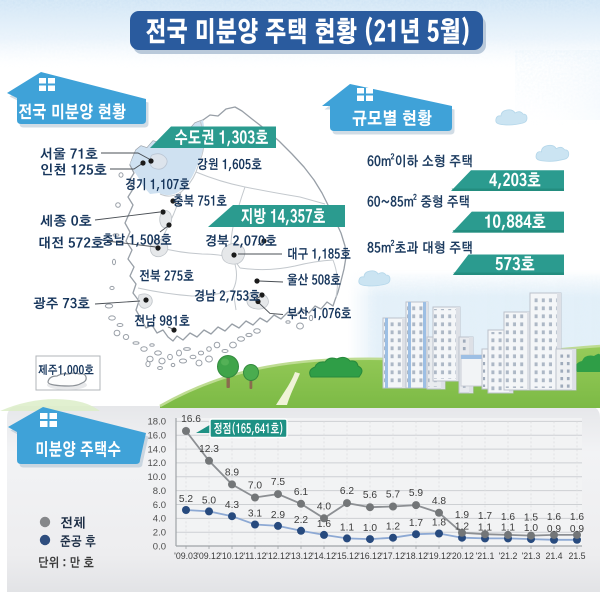 Image resolution: width=600 pixels, height=592 pixels. I want to click on svg-text: '11.12, so click(254, 556).